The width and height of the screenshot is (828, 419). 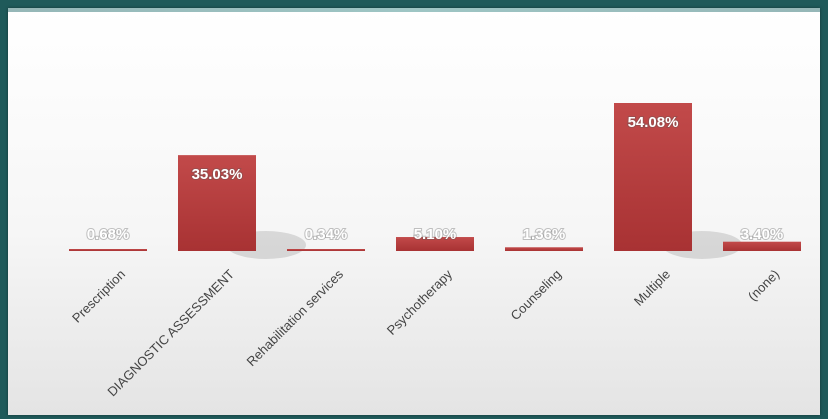 What do you see at coordinates (653, 122) in the screenshot?
I see `value-label-multiple: 54.08%` at bounding box center [653, 122].